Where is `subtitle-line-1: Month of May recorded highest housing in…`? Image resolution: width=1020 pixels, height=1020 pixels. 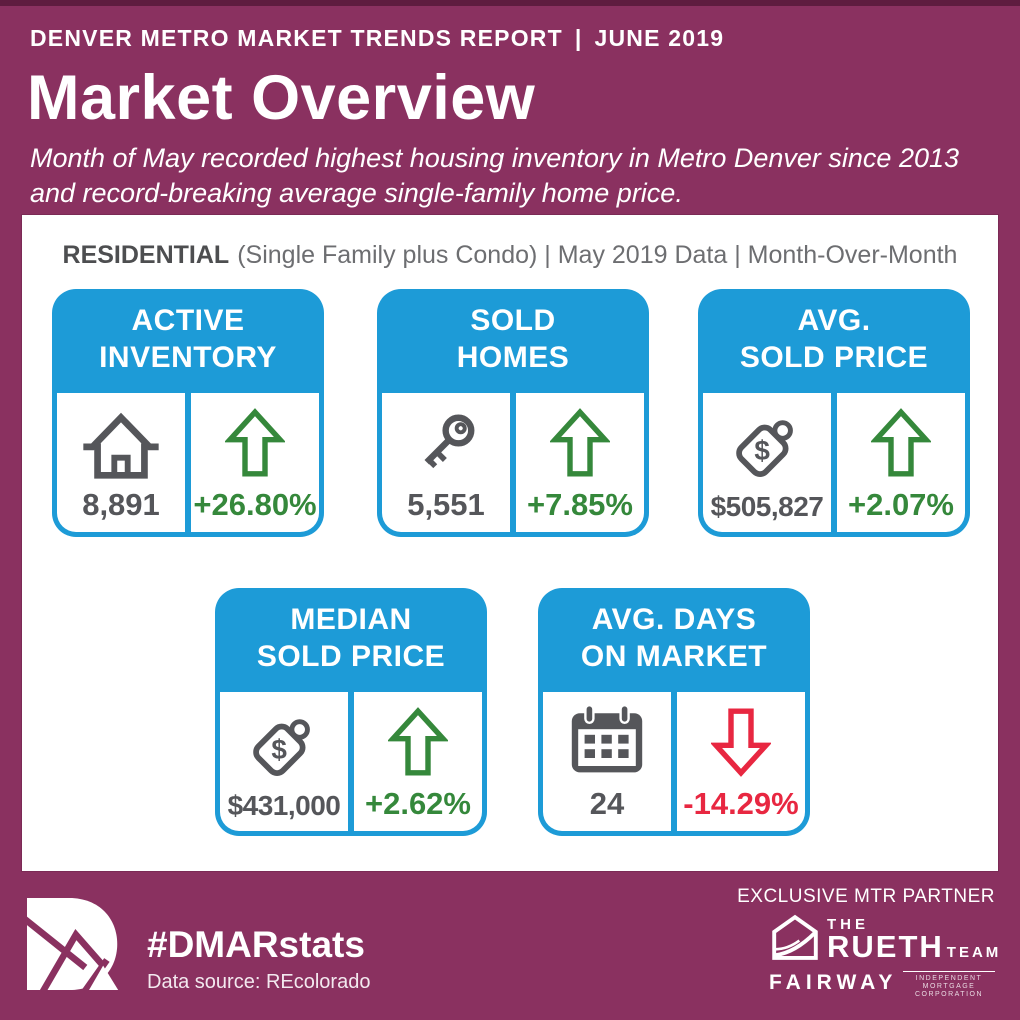 subtitle-line-1: Month of May recorded highest housing in… is located at coordinates (495, 158).